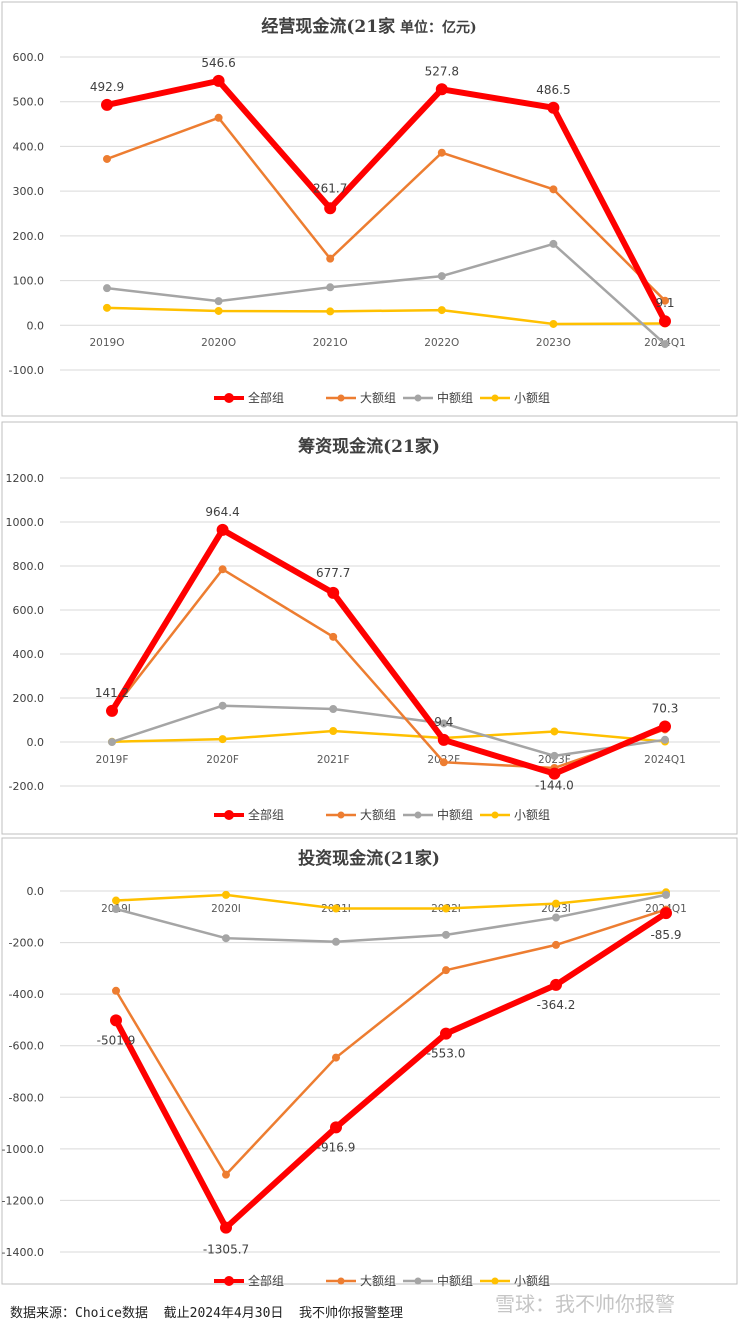 The width and height of the screenshot is (739, 1323). I want to click on y-tick-label: 300.0, so click(29, 191).